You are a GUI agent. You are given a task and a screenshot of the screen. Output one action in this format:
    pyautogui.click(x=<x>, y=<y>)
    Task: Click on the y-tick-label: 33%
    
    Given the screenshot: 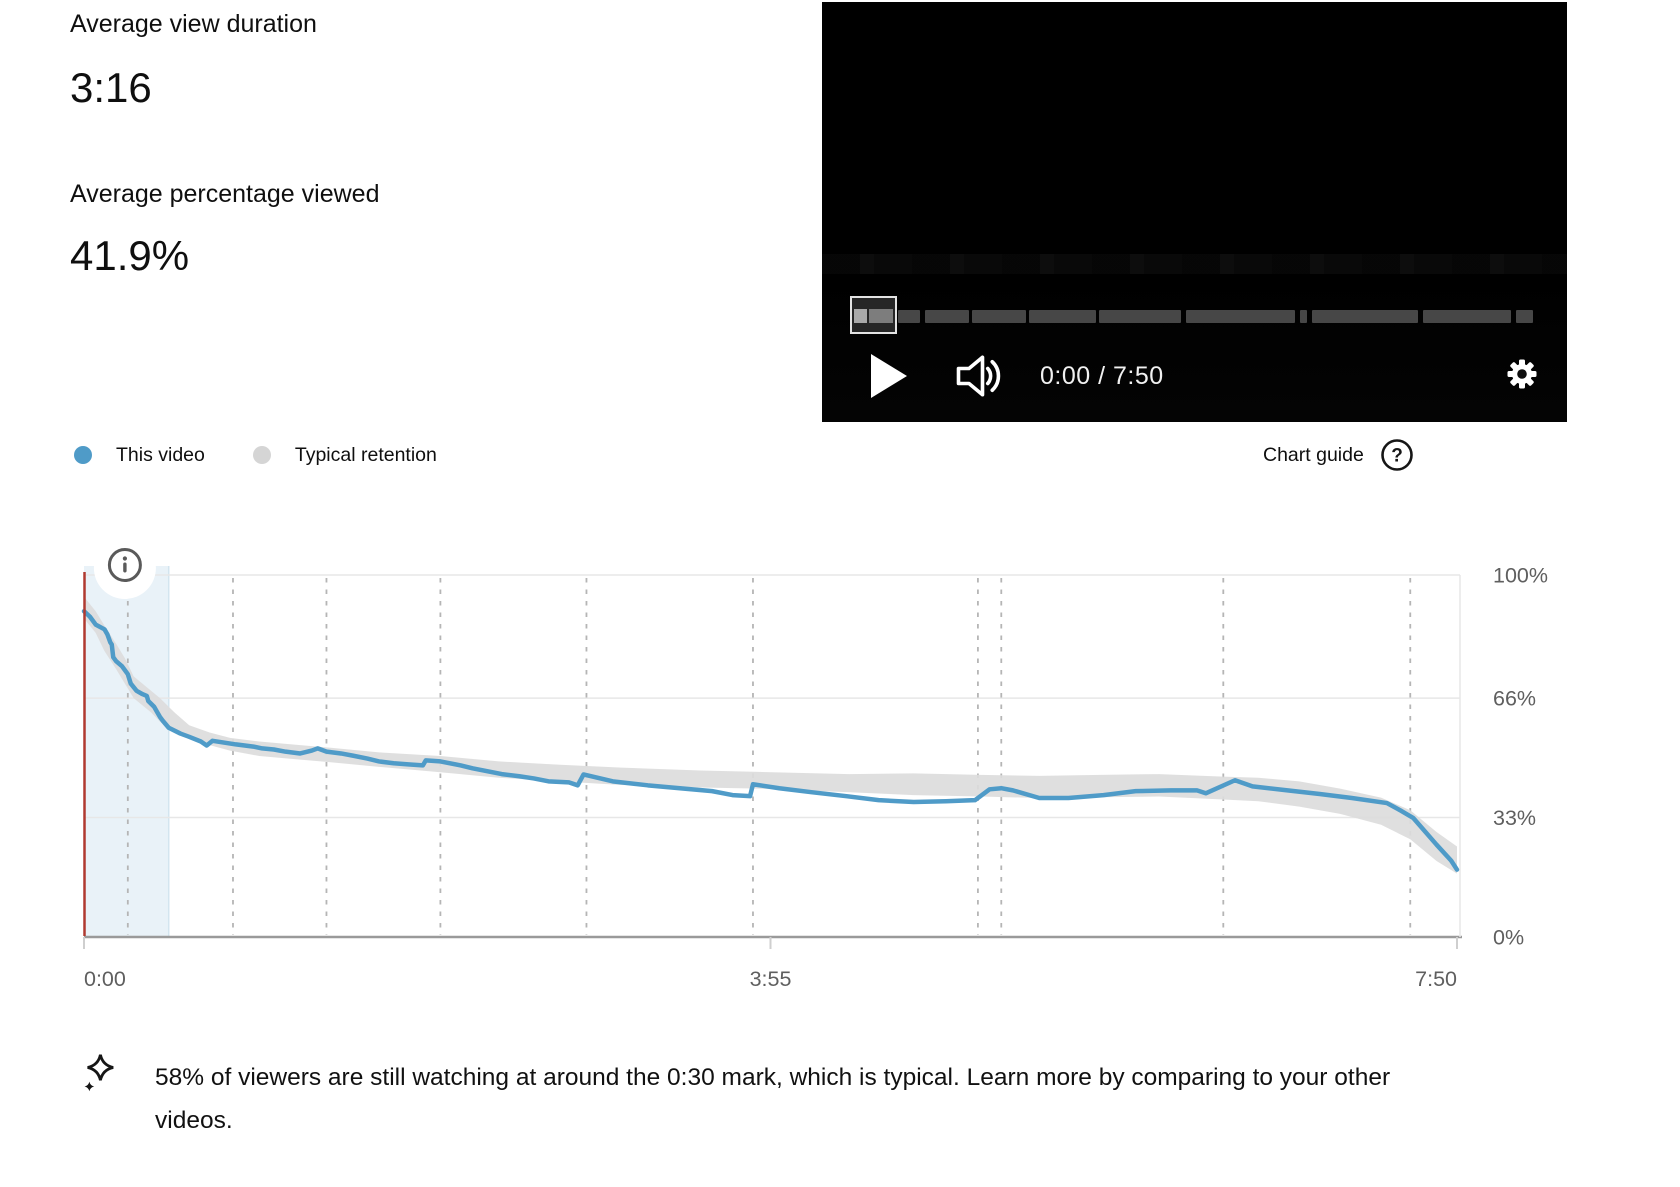 What is the action you would take?
    pyautogui.click(x=1514, y=818)
    